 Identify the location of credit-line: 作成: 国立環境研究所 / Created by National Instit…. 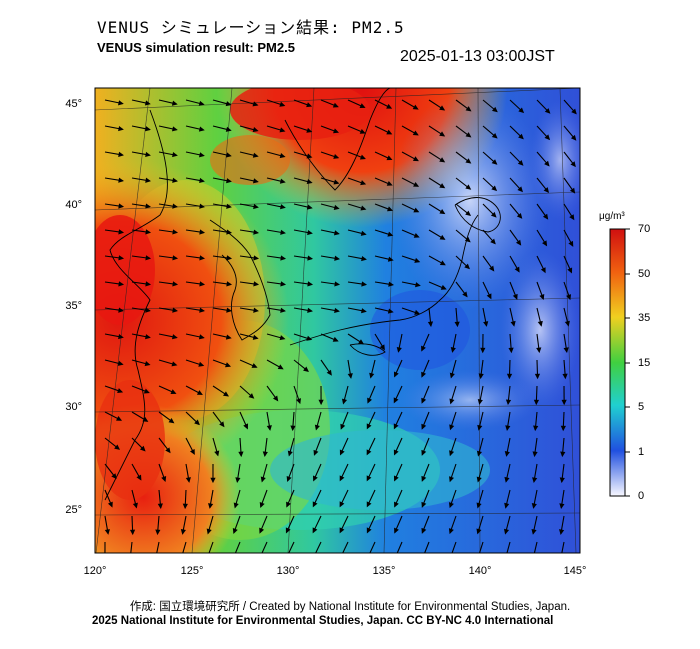
(350, 607).